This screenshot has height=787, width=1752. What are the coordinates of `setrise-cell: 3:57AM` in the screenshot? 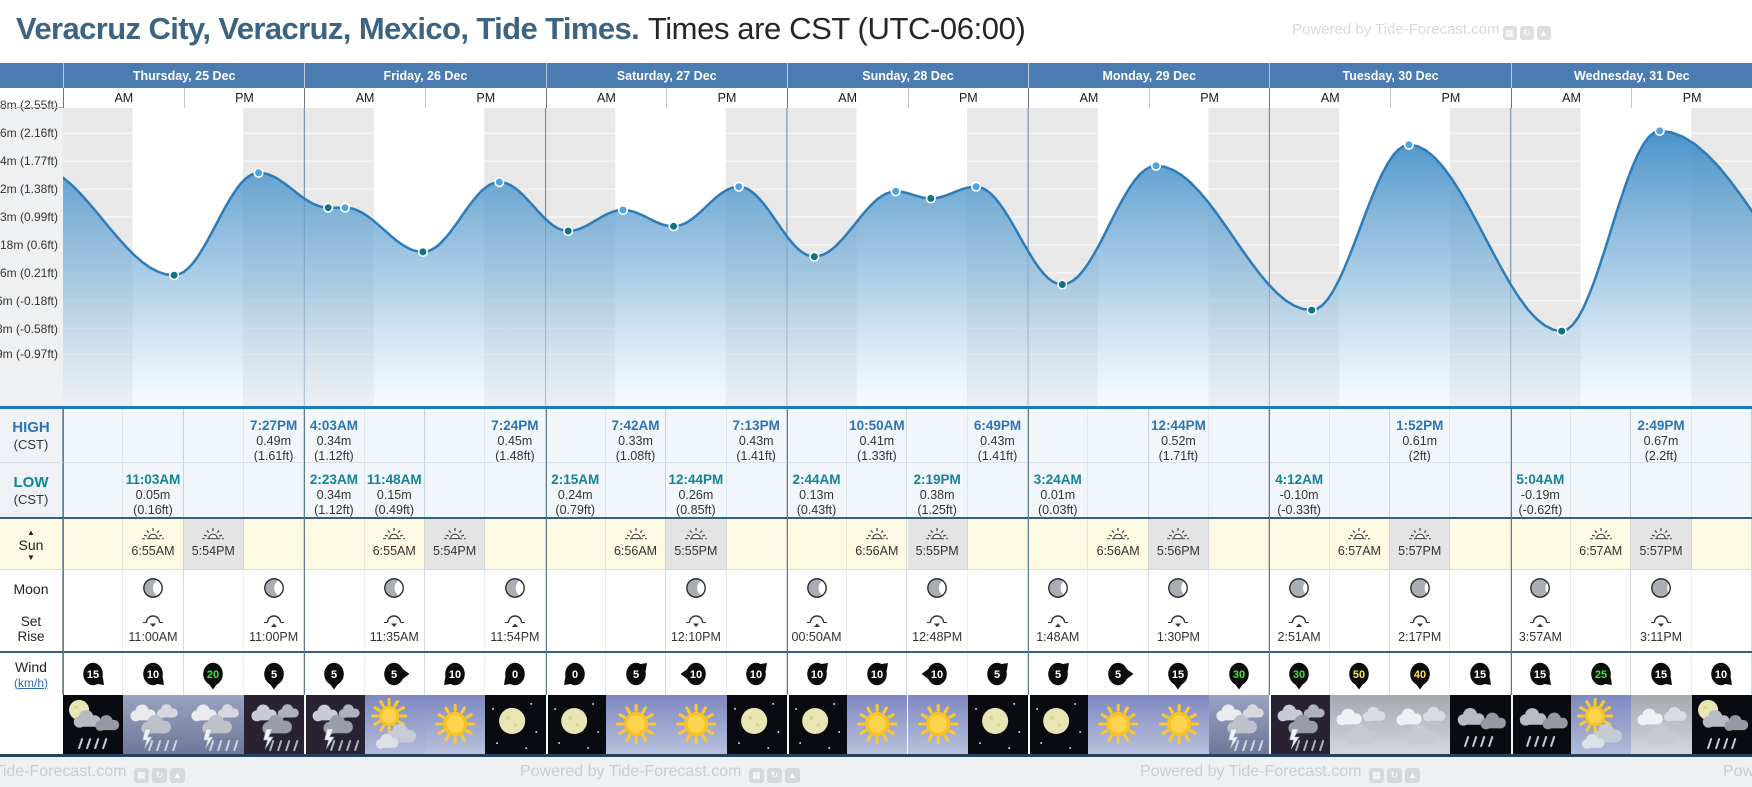 It's located at (1541, 629).